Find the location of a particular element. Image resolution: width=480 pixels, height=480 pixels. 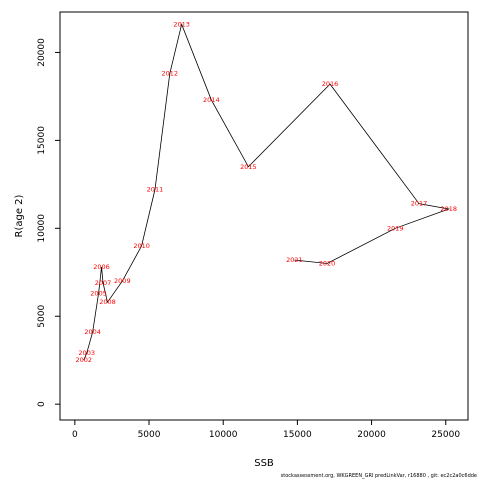

year-label-2004: 2004 is located at coordinates (92, 332).